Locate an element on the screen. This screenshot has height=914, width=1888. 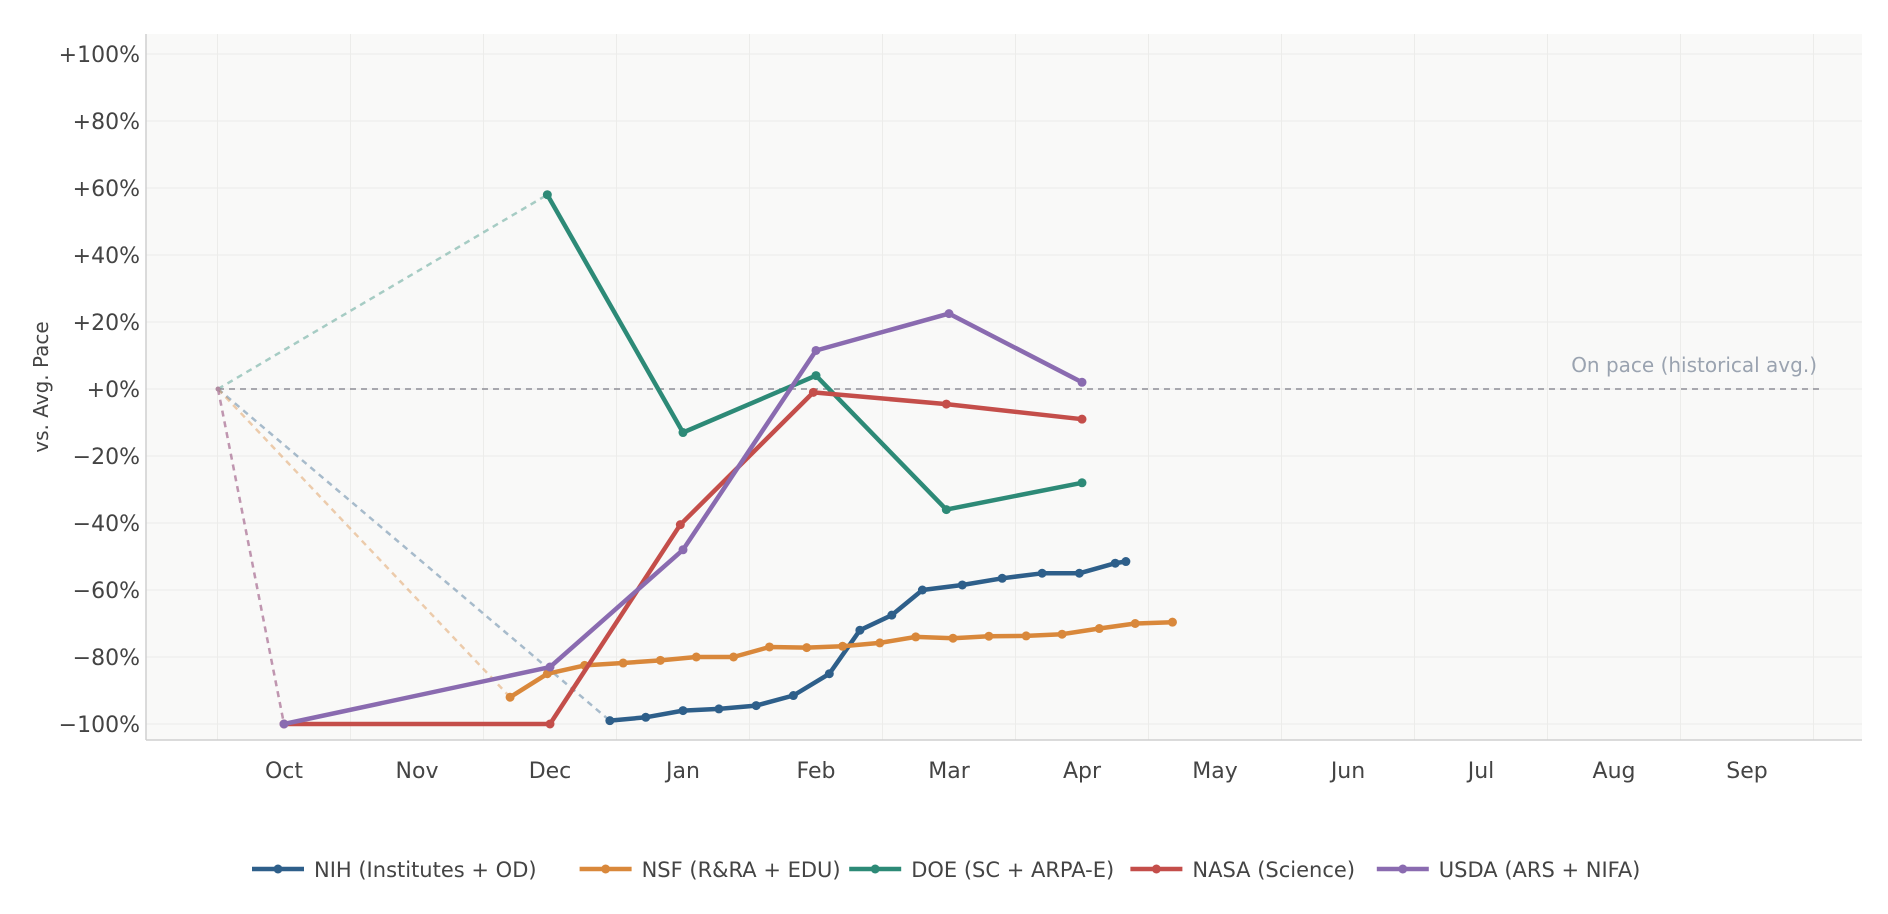
x-tick-label: Nov is located at coordinates (417, 771).